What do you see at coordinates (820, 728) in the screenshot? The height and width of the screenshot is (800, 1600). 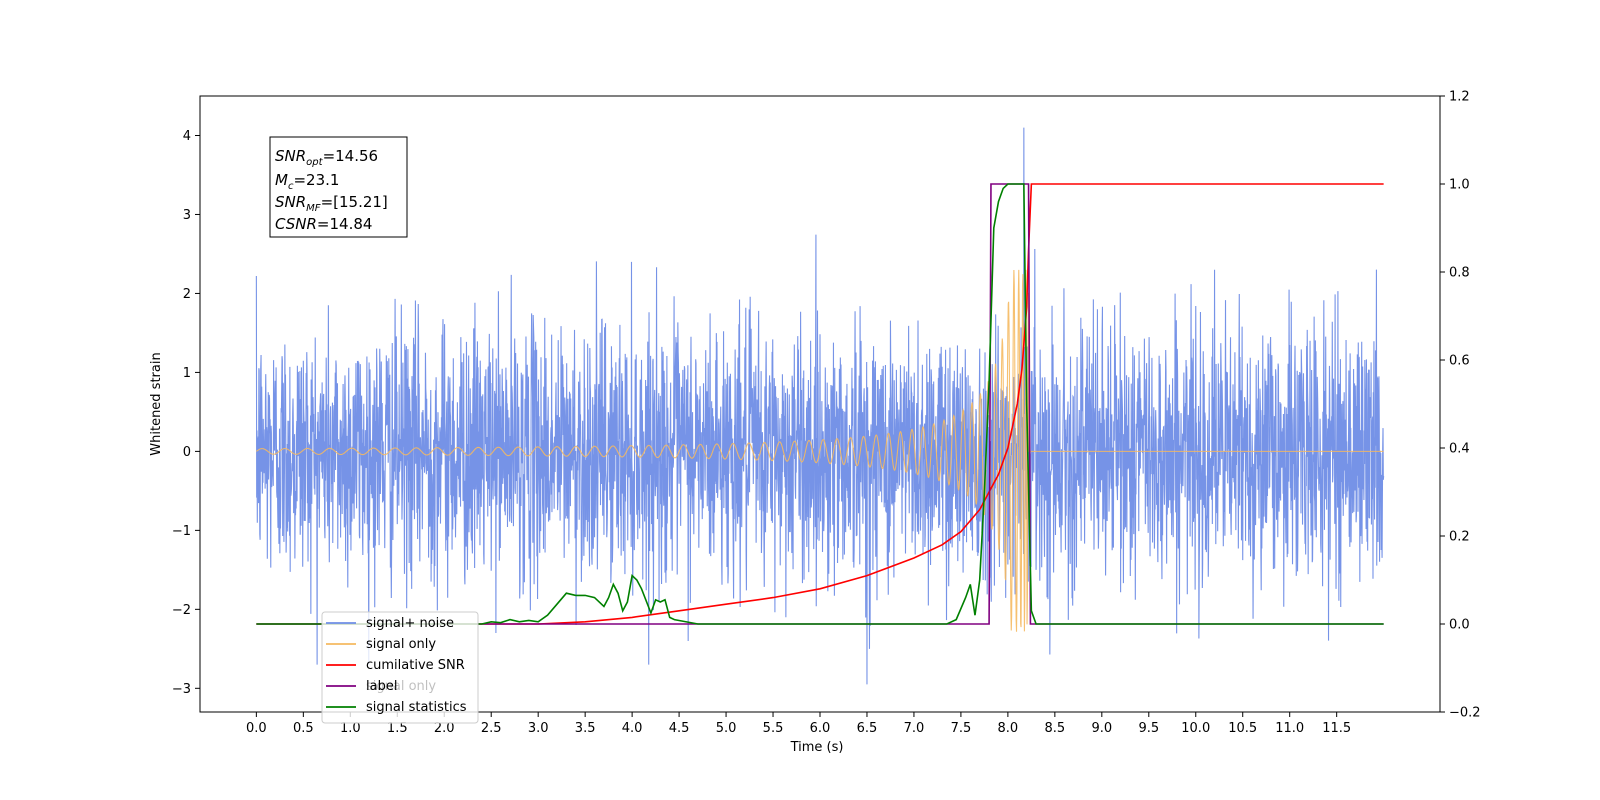 I see `x-tick-label: 6.0` at bounding box center [820, 728].